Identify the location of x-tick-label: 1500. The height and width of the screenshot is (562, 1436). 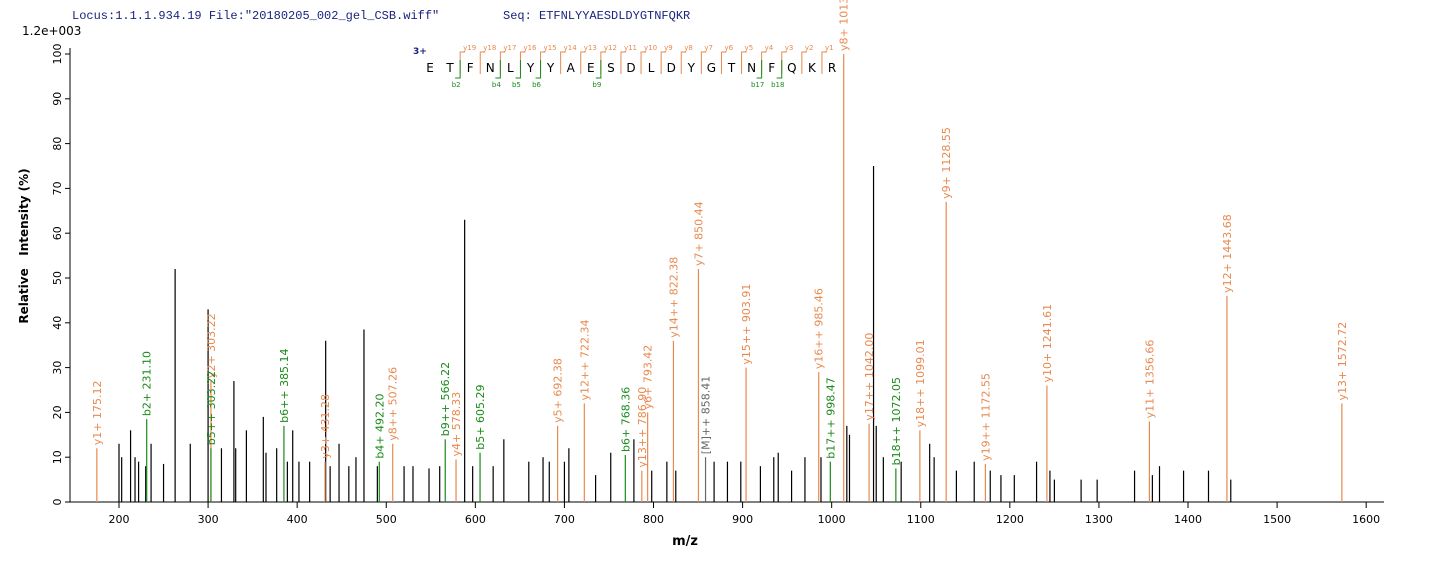
(1277, 519).